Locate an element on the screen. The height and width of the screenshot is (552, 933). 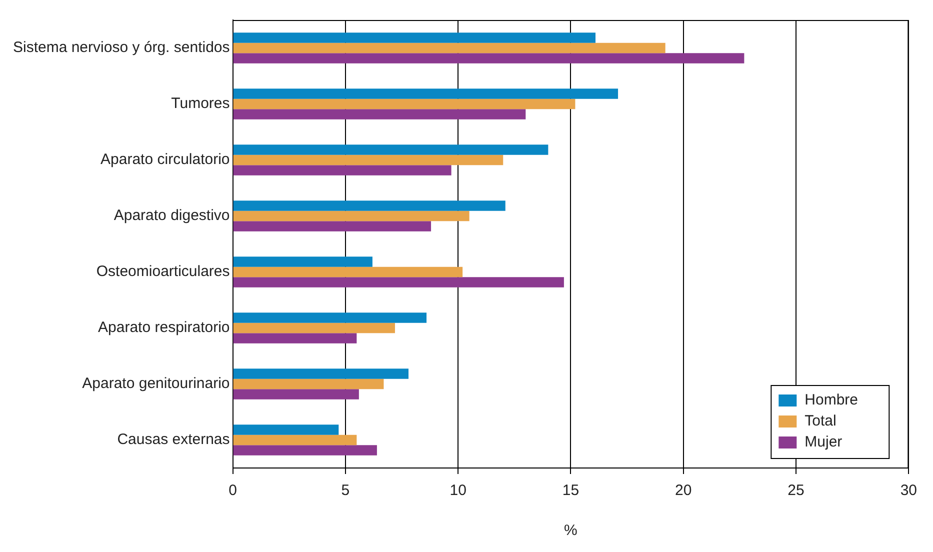
x-axis-title: % is located at coordinates (571, 531).